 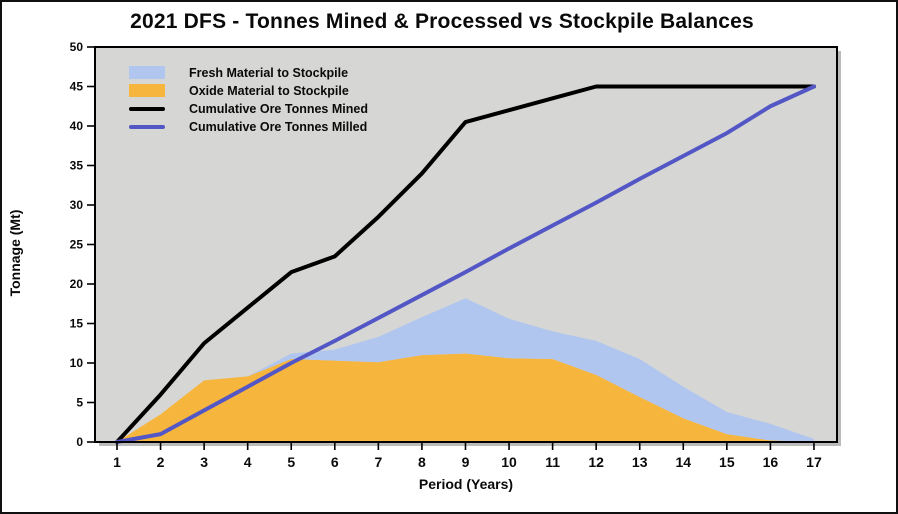 I want to click on legend-label: Oxide Material to Stockpile, so click(x=269, y=90).